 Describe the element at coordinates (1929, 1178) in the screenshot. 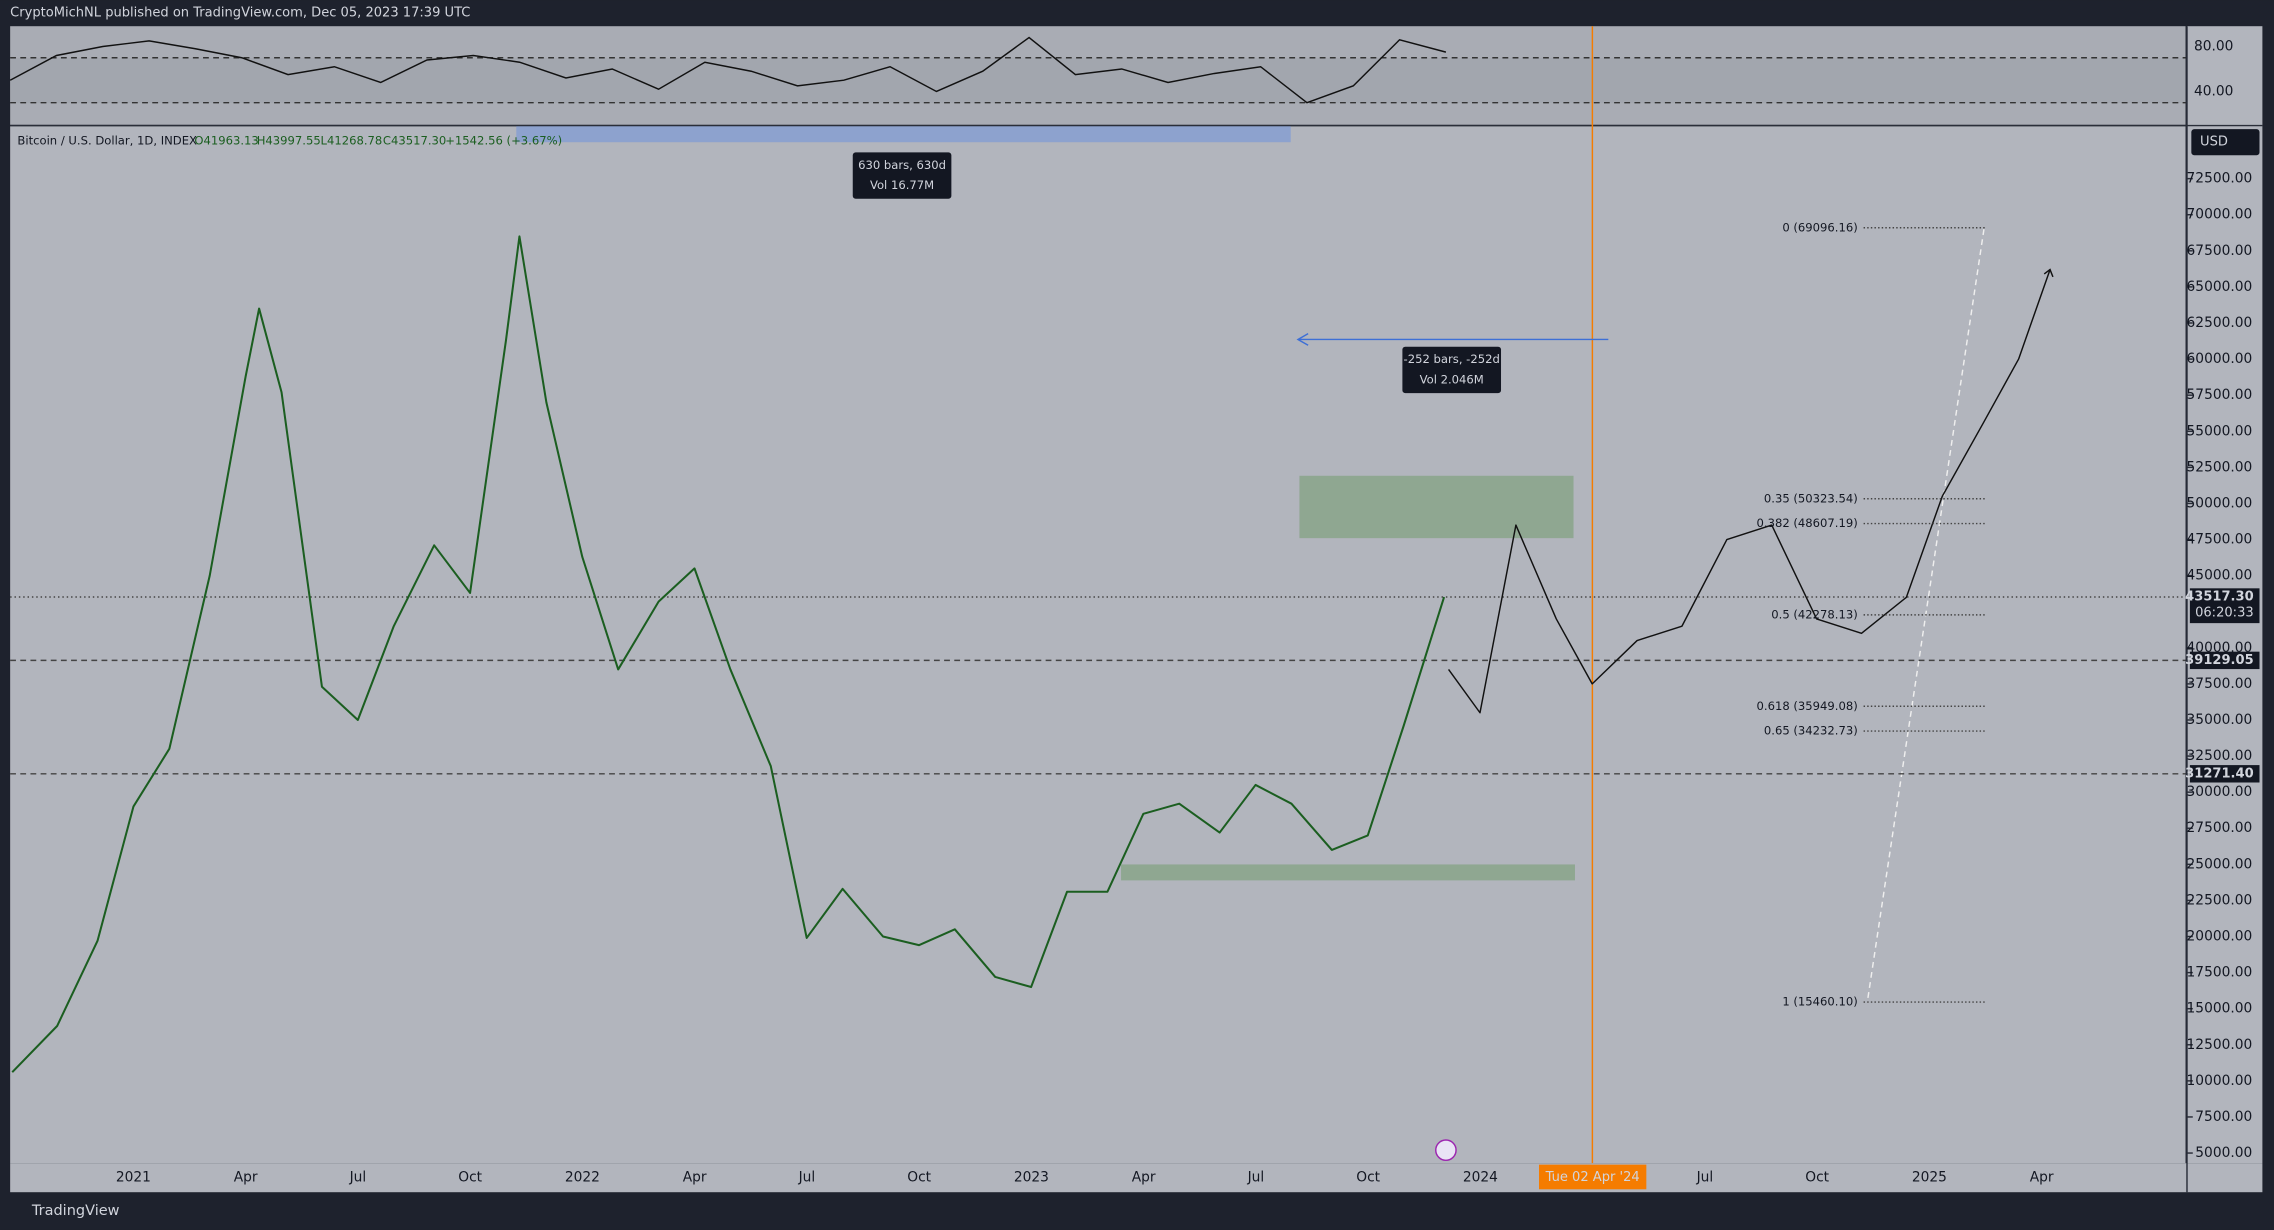

I see `time-label: 2025` at that location.